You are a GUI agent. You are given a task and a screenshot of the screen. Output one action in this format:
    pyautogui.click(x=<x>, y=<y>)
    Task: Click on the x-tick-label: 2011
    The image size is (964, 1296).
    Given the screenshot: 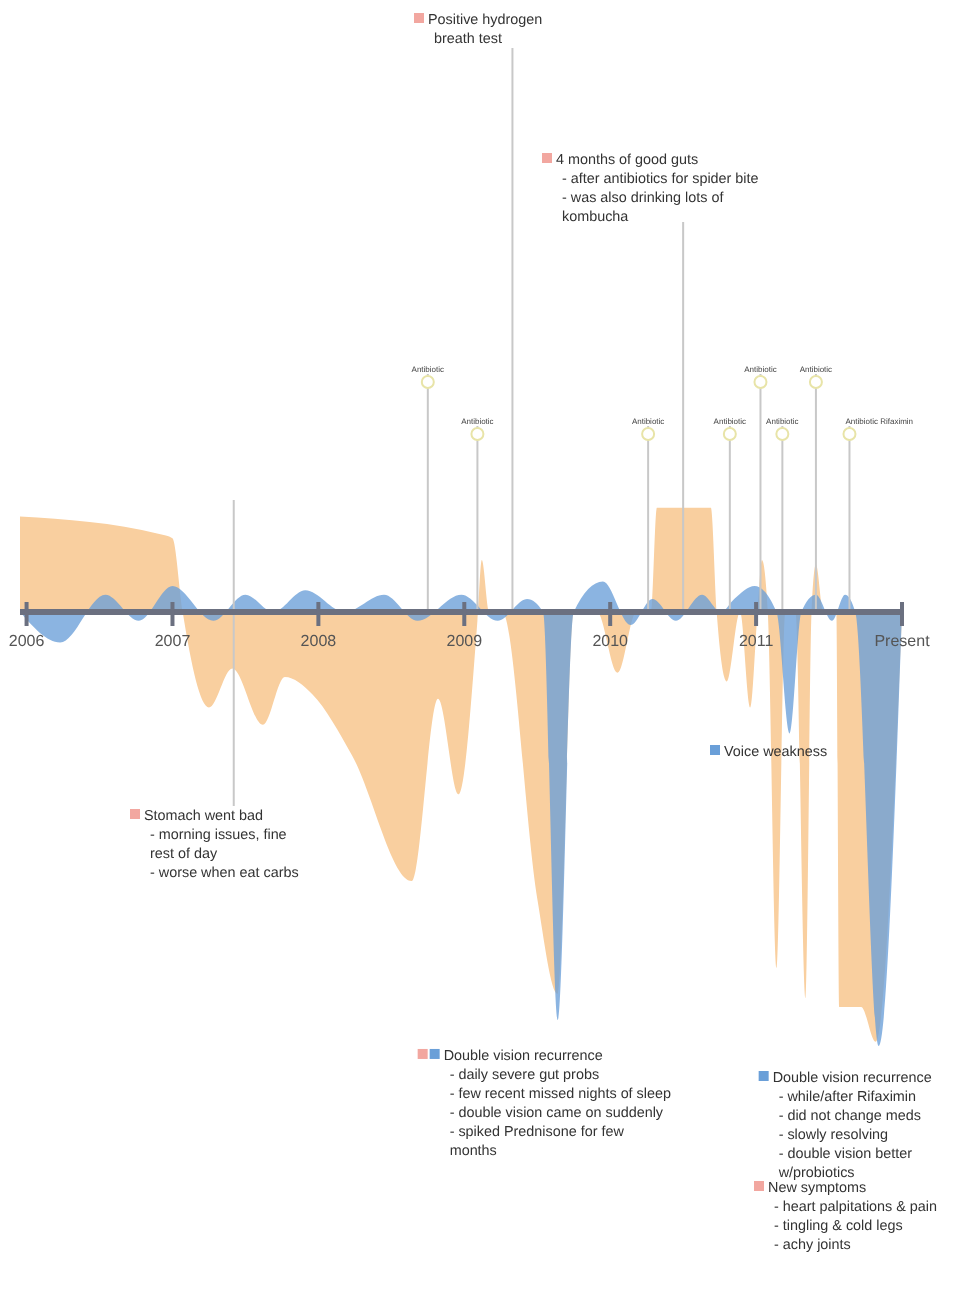 What is the action you would take?
    pyautogui.click(x=756, y=641)
    